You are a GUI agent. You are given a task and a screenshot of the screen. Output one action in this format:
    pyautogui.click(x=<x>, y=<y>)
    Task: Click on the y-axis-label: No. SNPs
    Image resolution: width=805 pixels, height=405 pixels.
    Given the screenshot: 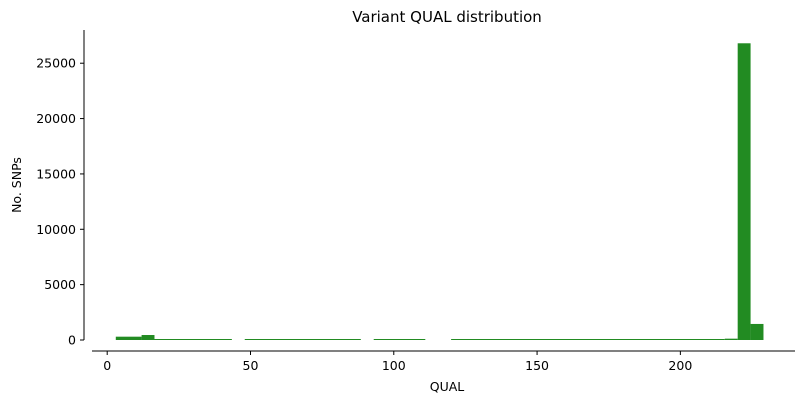 What is the action you would take?
    pyautogui.click(x=16, y=185)
    